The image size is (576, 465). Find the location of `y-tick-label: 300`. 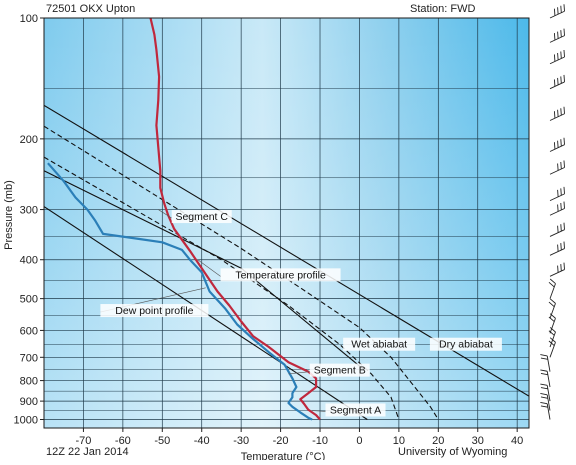

y-tick-label: 300 is located at coordinates (29, 211).